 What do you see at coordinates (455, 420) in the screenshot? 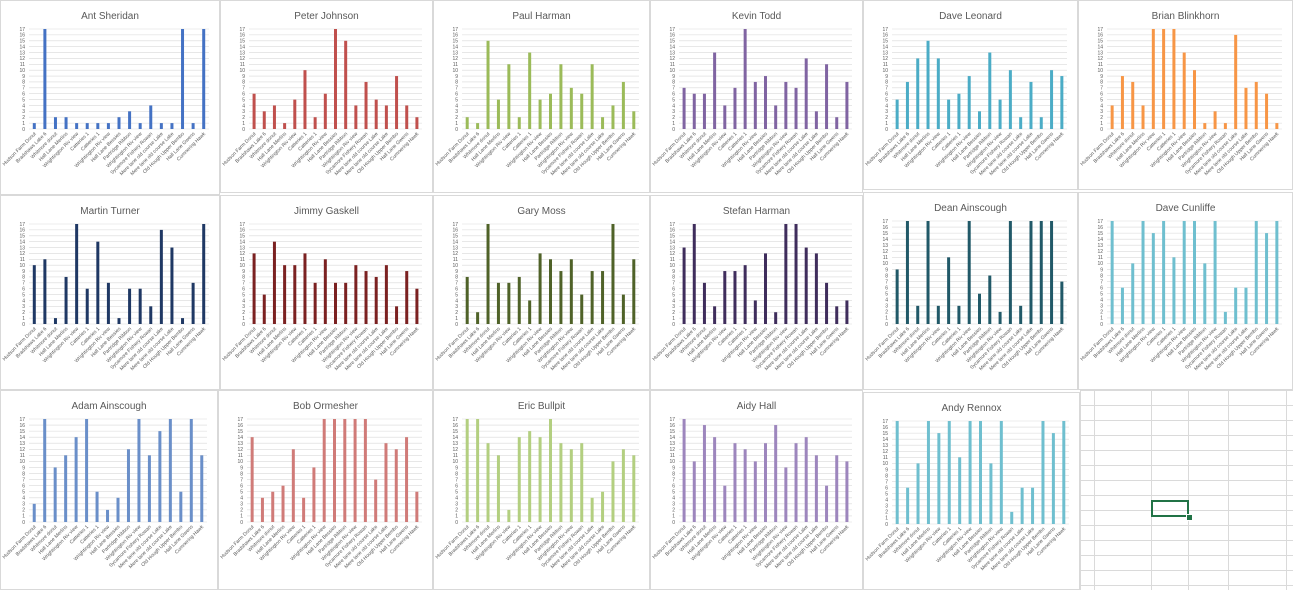
I see `y-tick-label: 17` at bounding box center [455, 420].